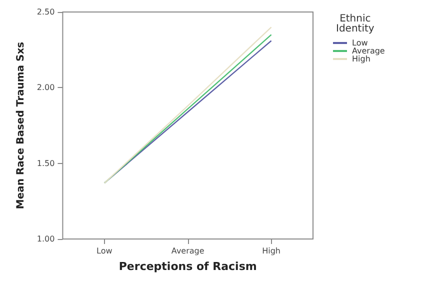 Image resolution: width=437 pixels, height=285 pixels. What do you see at coordinates (187, 251) in the screenshot?
I see `x-tick-label: Average` at bounding box center [187, 251].